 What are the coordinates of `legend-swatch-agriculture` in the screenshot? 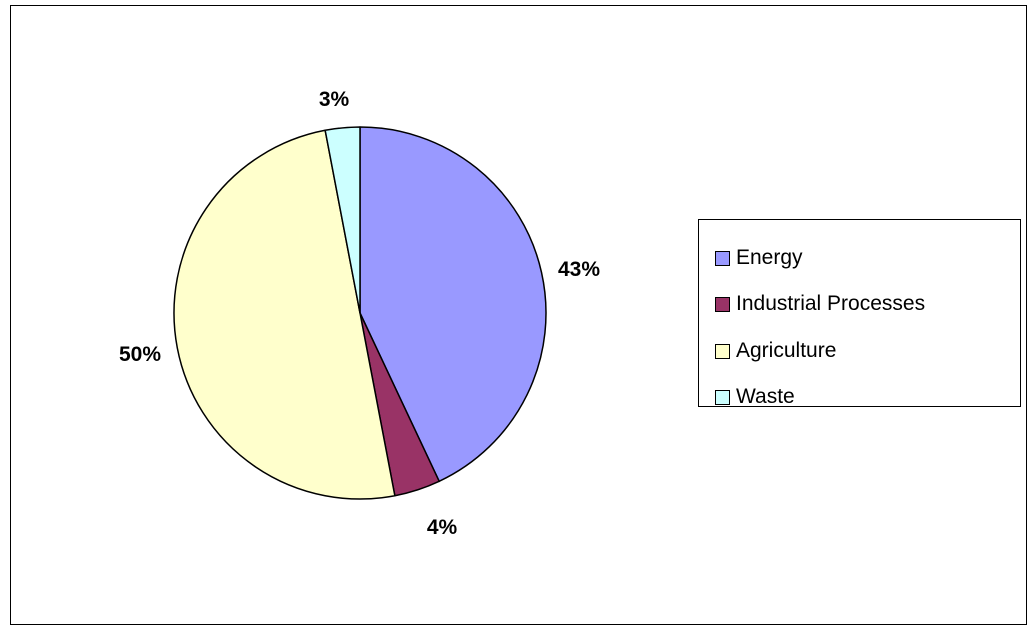 It's located at (722, 351).